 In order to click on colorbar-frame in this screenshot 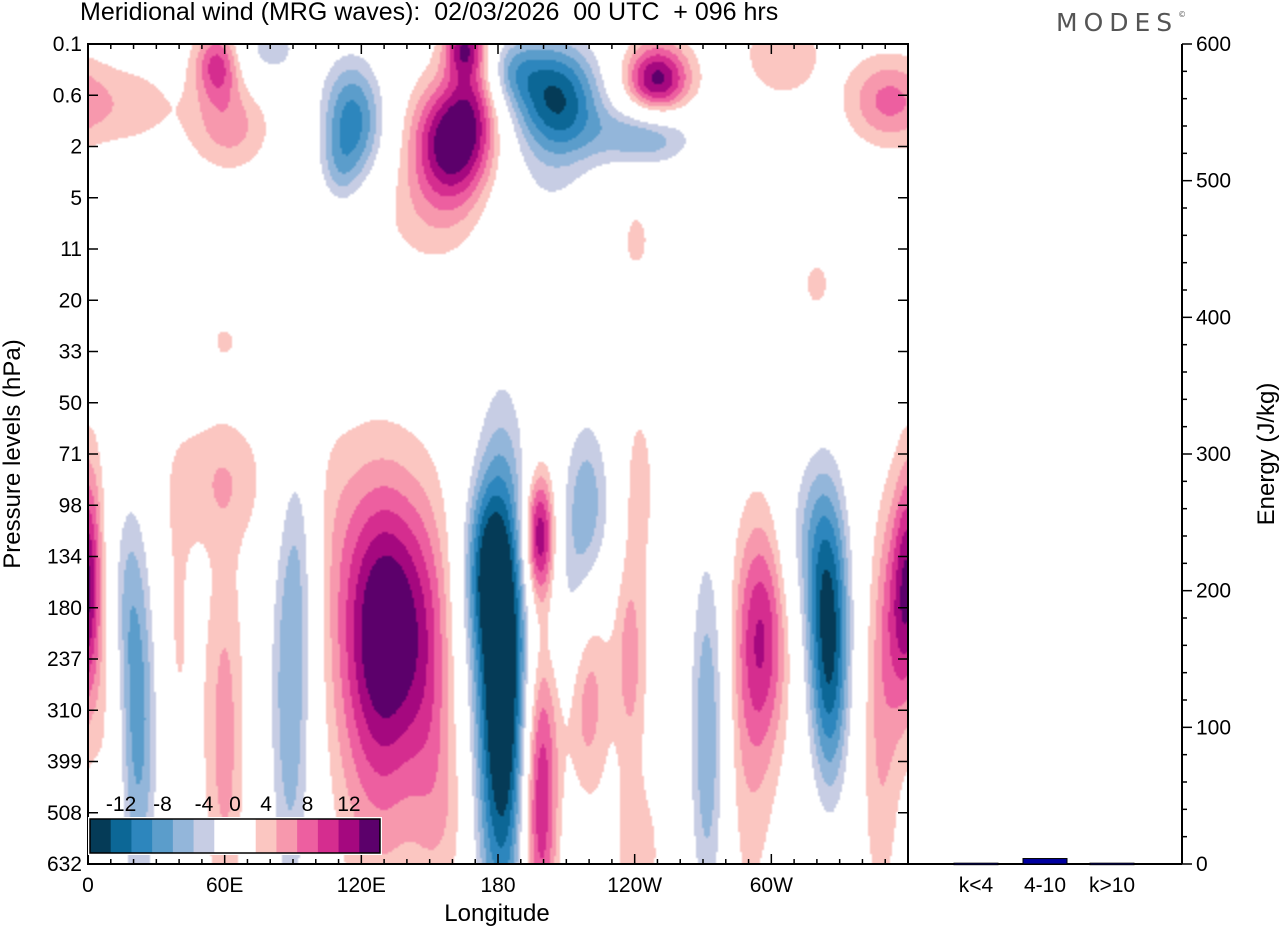, I will do `click(235, 836)`.